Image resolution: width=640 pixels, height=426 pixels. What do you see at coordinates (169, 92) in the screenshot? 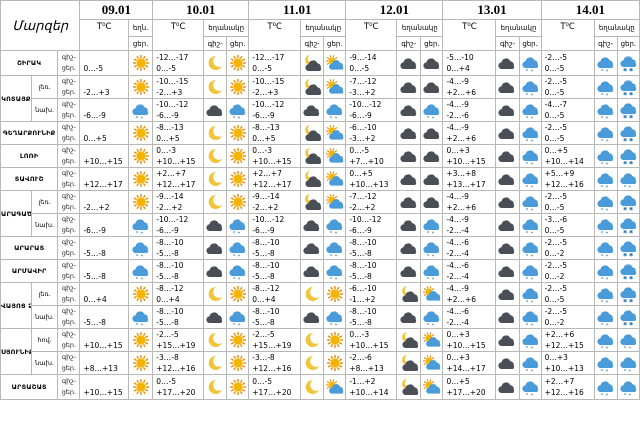
I see `day-temp: -2…+3` at bounding box center [169, 92].